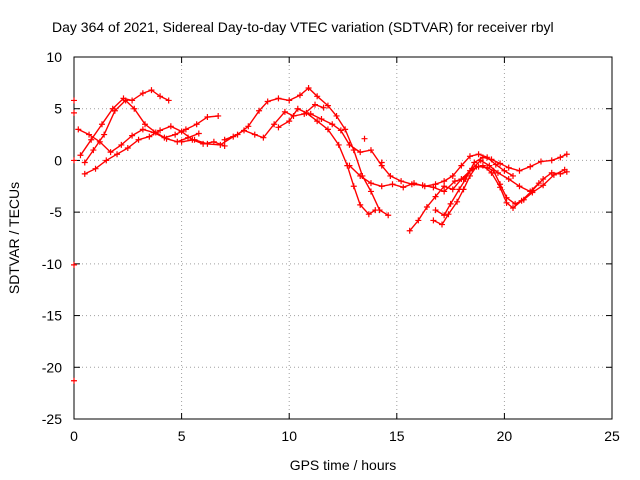 The image size is (640, 480). Describe the element at coordinates (54, 57) in the screenshot. I see `y-tick-label: 10` at that location.